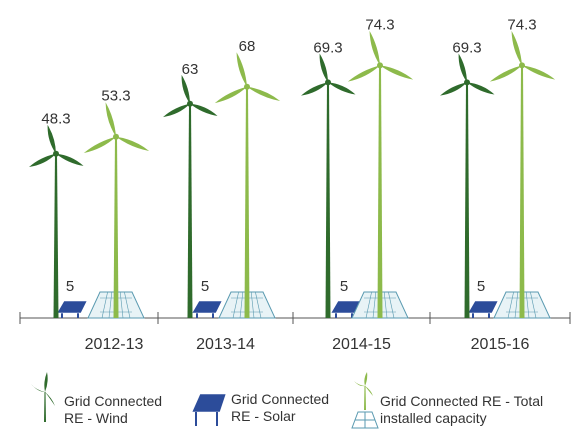 The height and width of the screenshot is (431, 578). I want to click on legend-icons, so click(205, 400).